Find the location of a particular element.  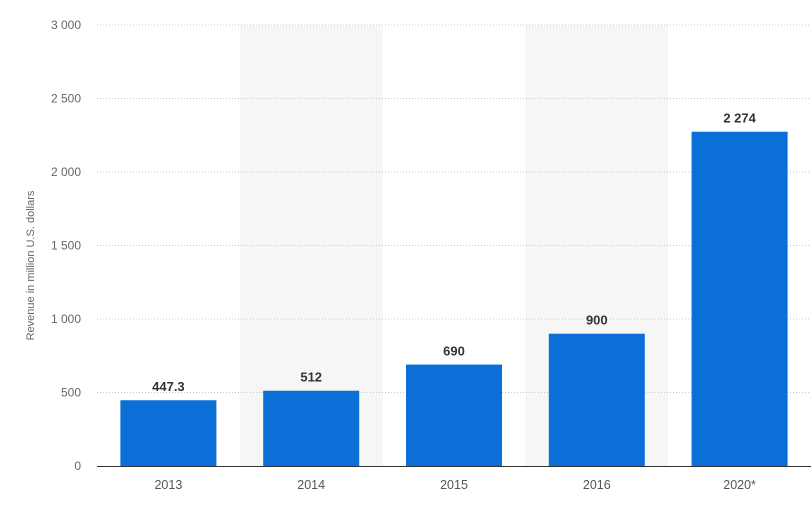

y-tick-label: 2 500 is located at coordinates (66, 99).